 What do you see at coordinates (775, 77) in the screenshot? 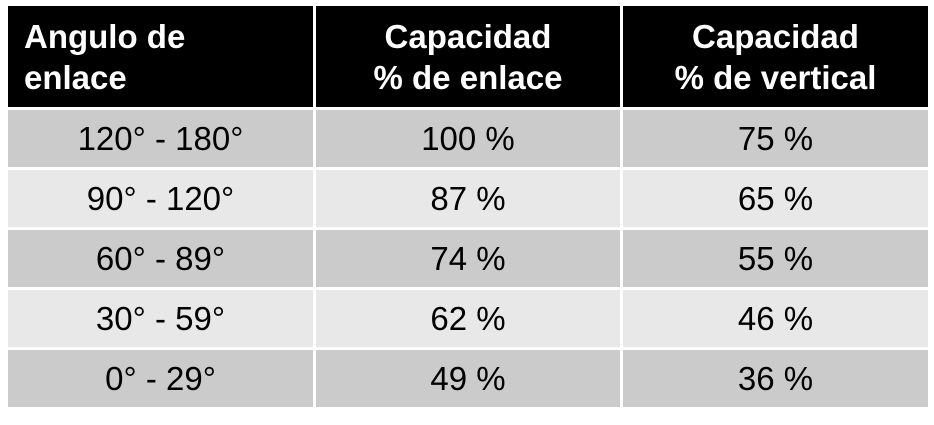
I see `header-text: % de vertical` at bounding box center [775, 77].